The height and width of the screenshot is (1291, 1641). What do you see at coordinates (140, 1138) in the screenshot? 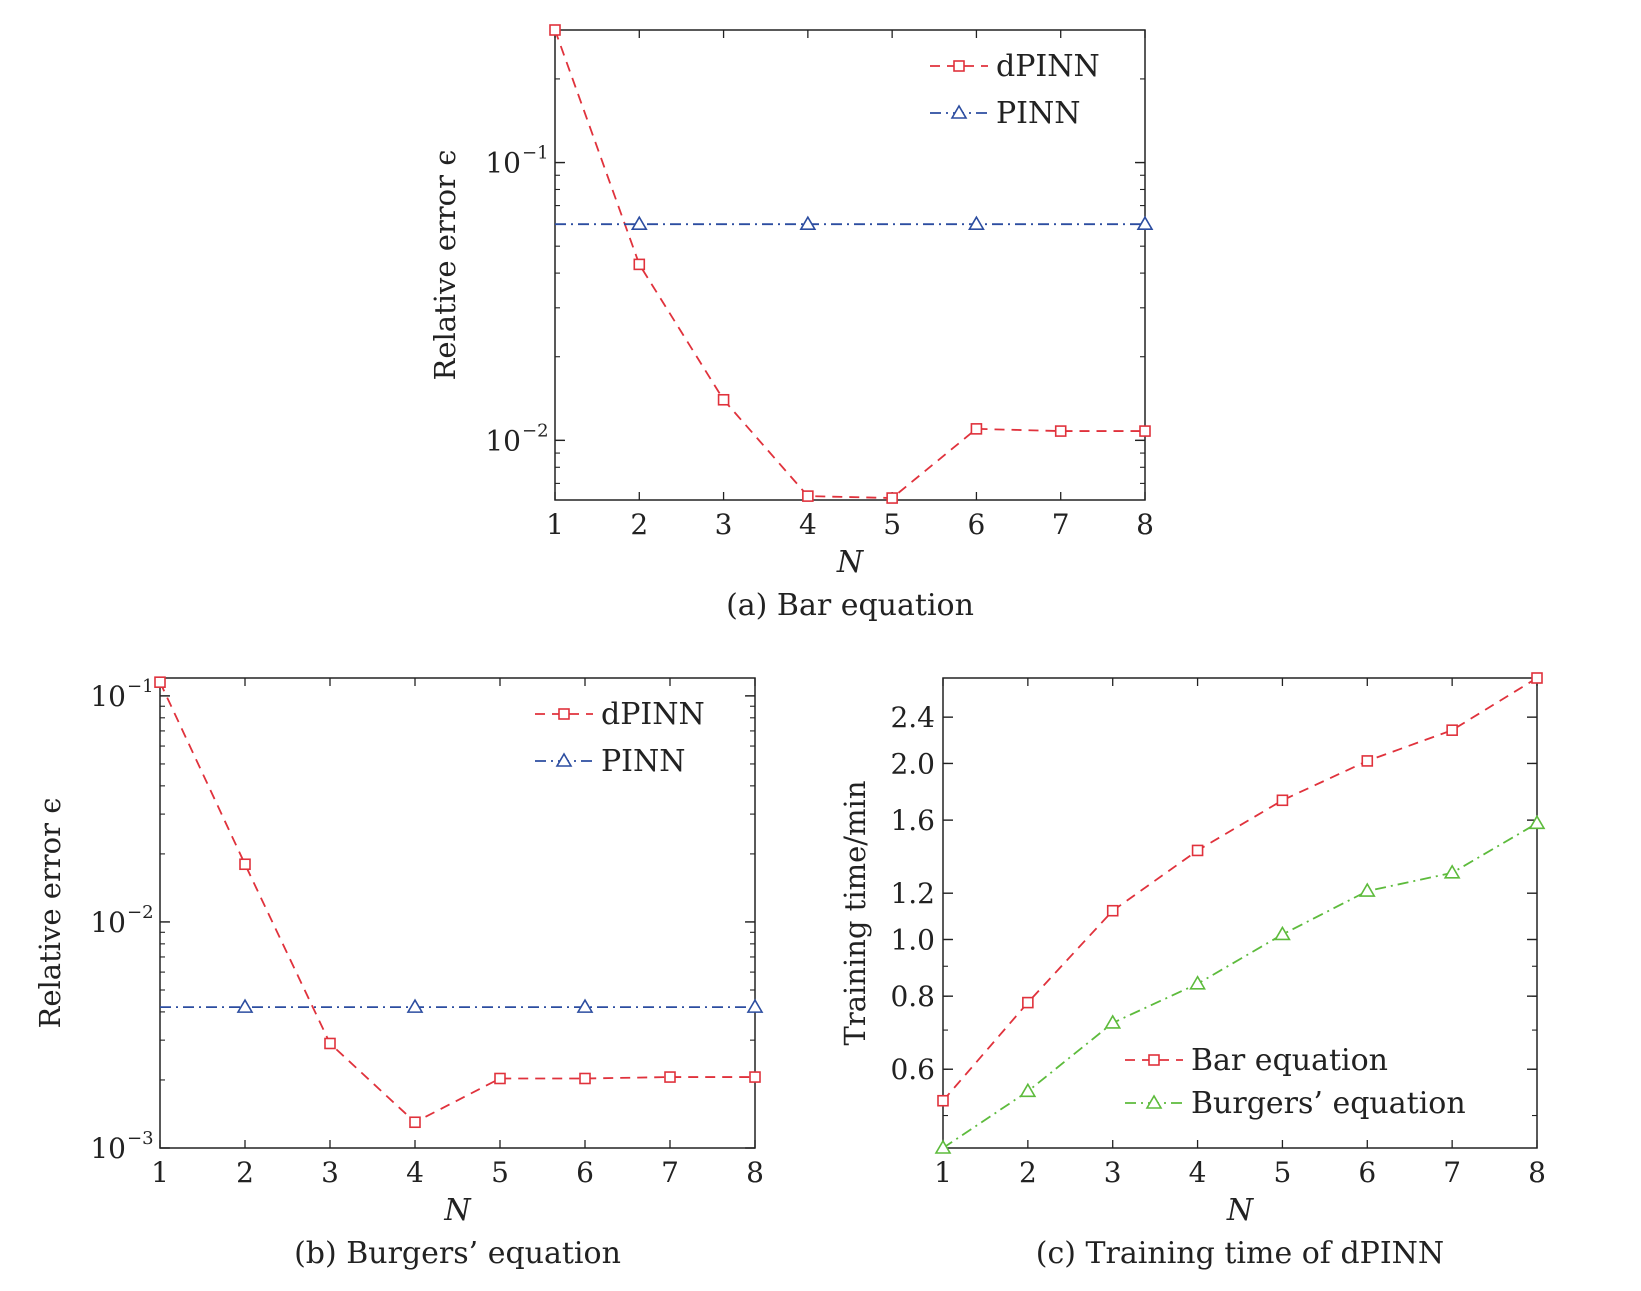
I see `y-tick-label-exponent: −3` at bounding box center [140, 1138].